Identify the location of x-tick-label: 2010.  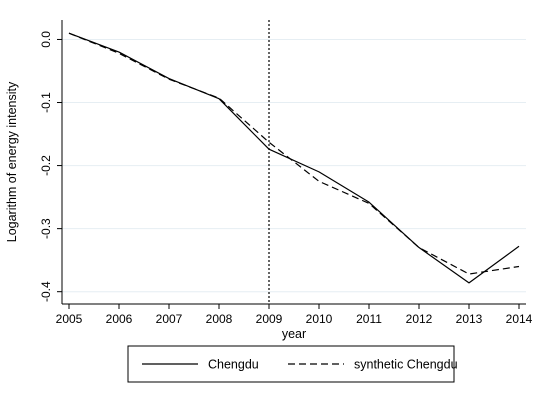
(319, 319).